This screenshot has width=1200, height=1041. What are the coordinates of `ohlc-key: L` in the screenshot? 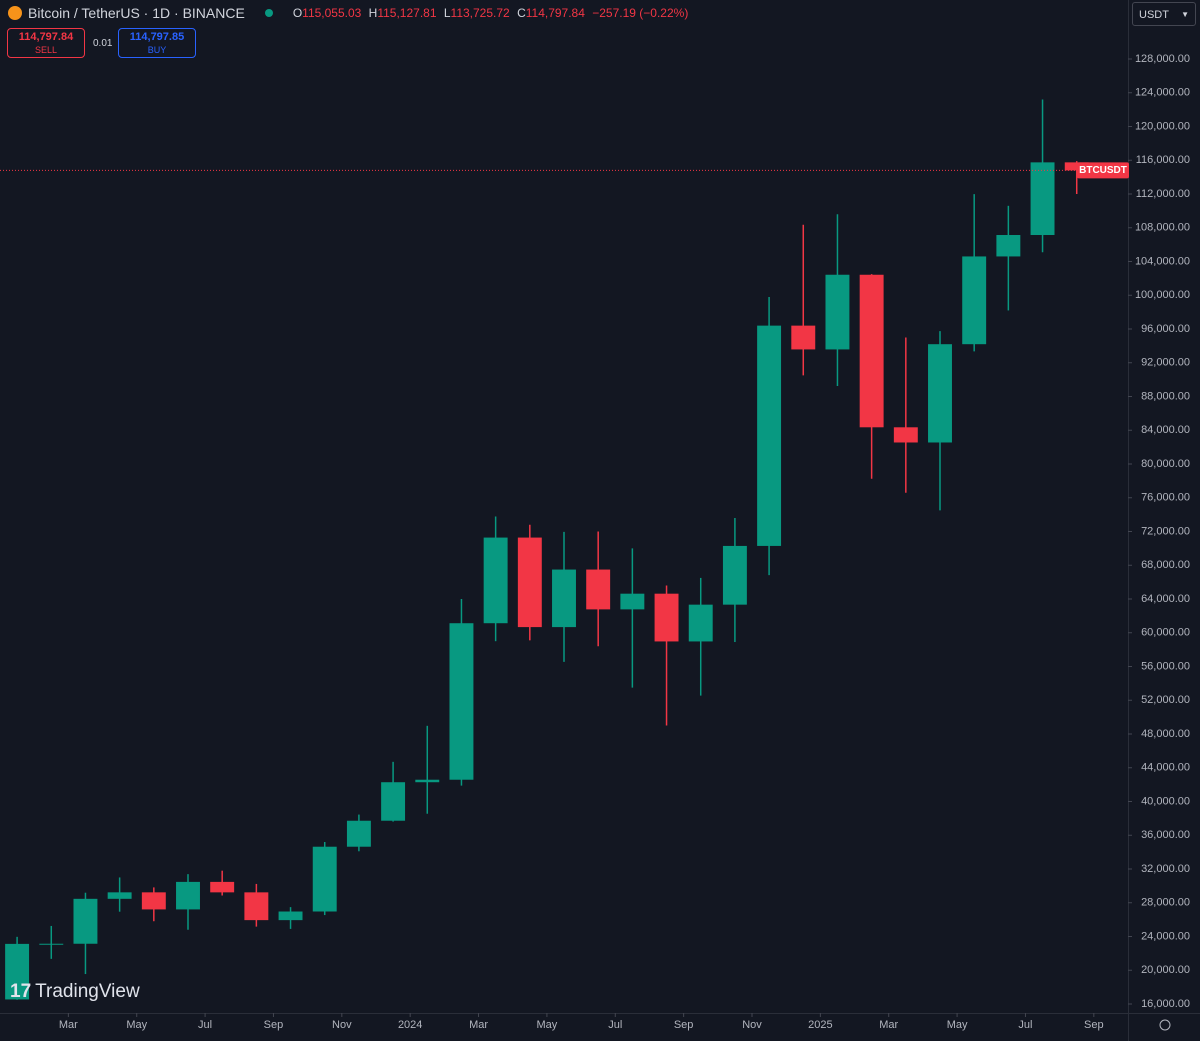 It's located at (447, 13).